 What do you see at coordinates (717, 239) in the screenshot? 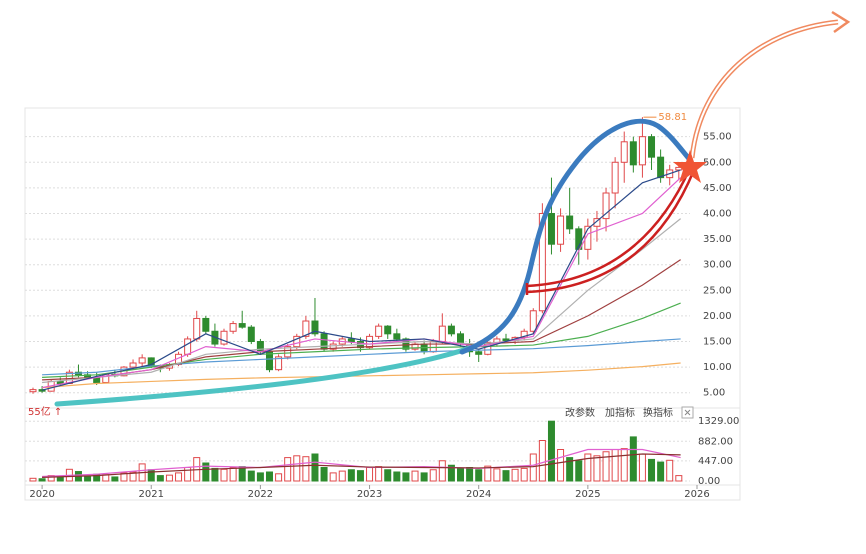
I see `y-tick-label: 35.00` at bounding box center [717, 239].